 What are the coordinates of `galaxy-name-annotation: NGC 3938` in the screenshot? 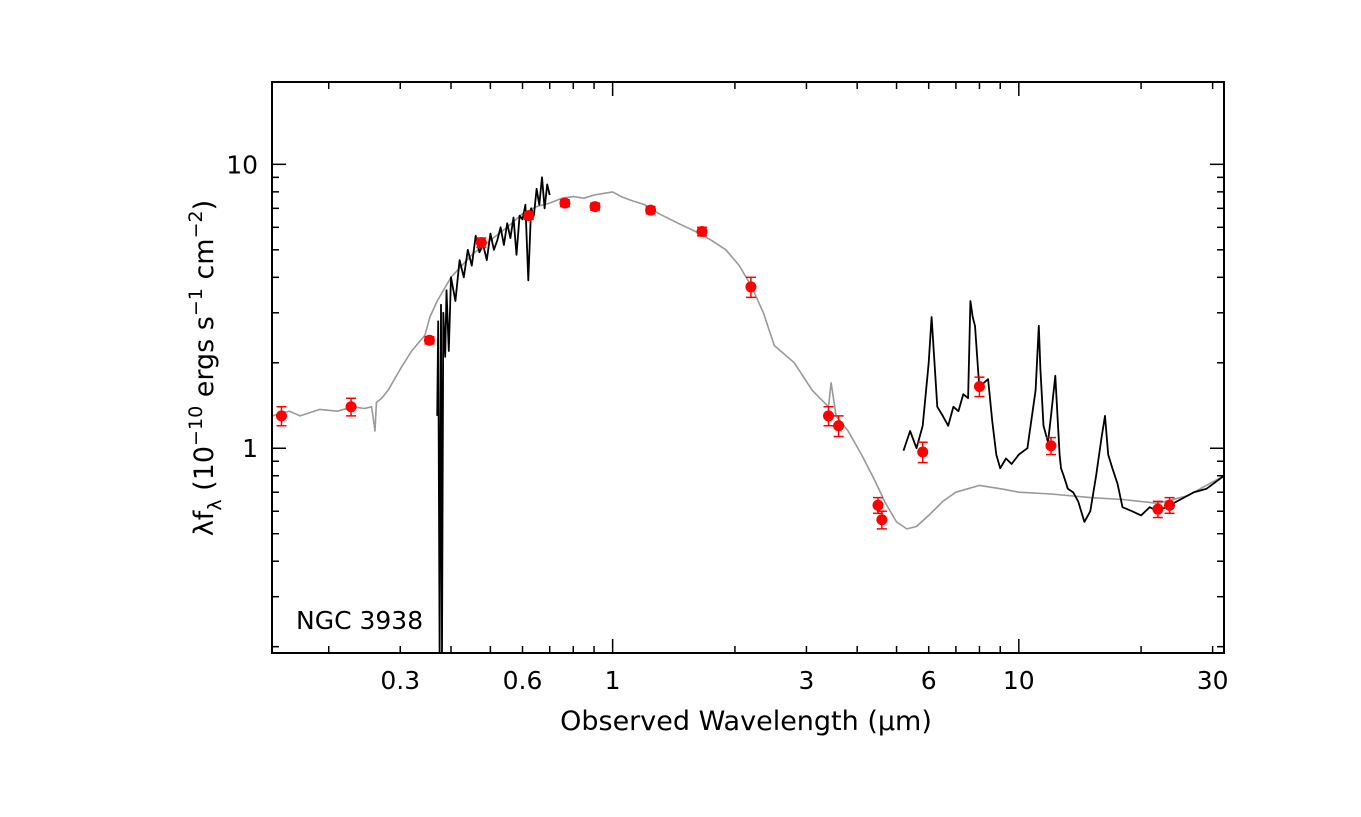 It's located at (359, 620).